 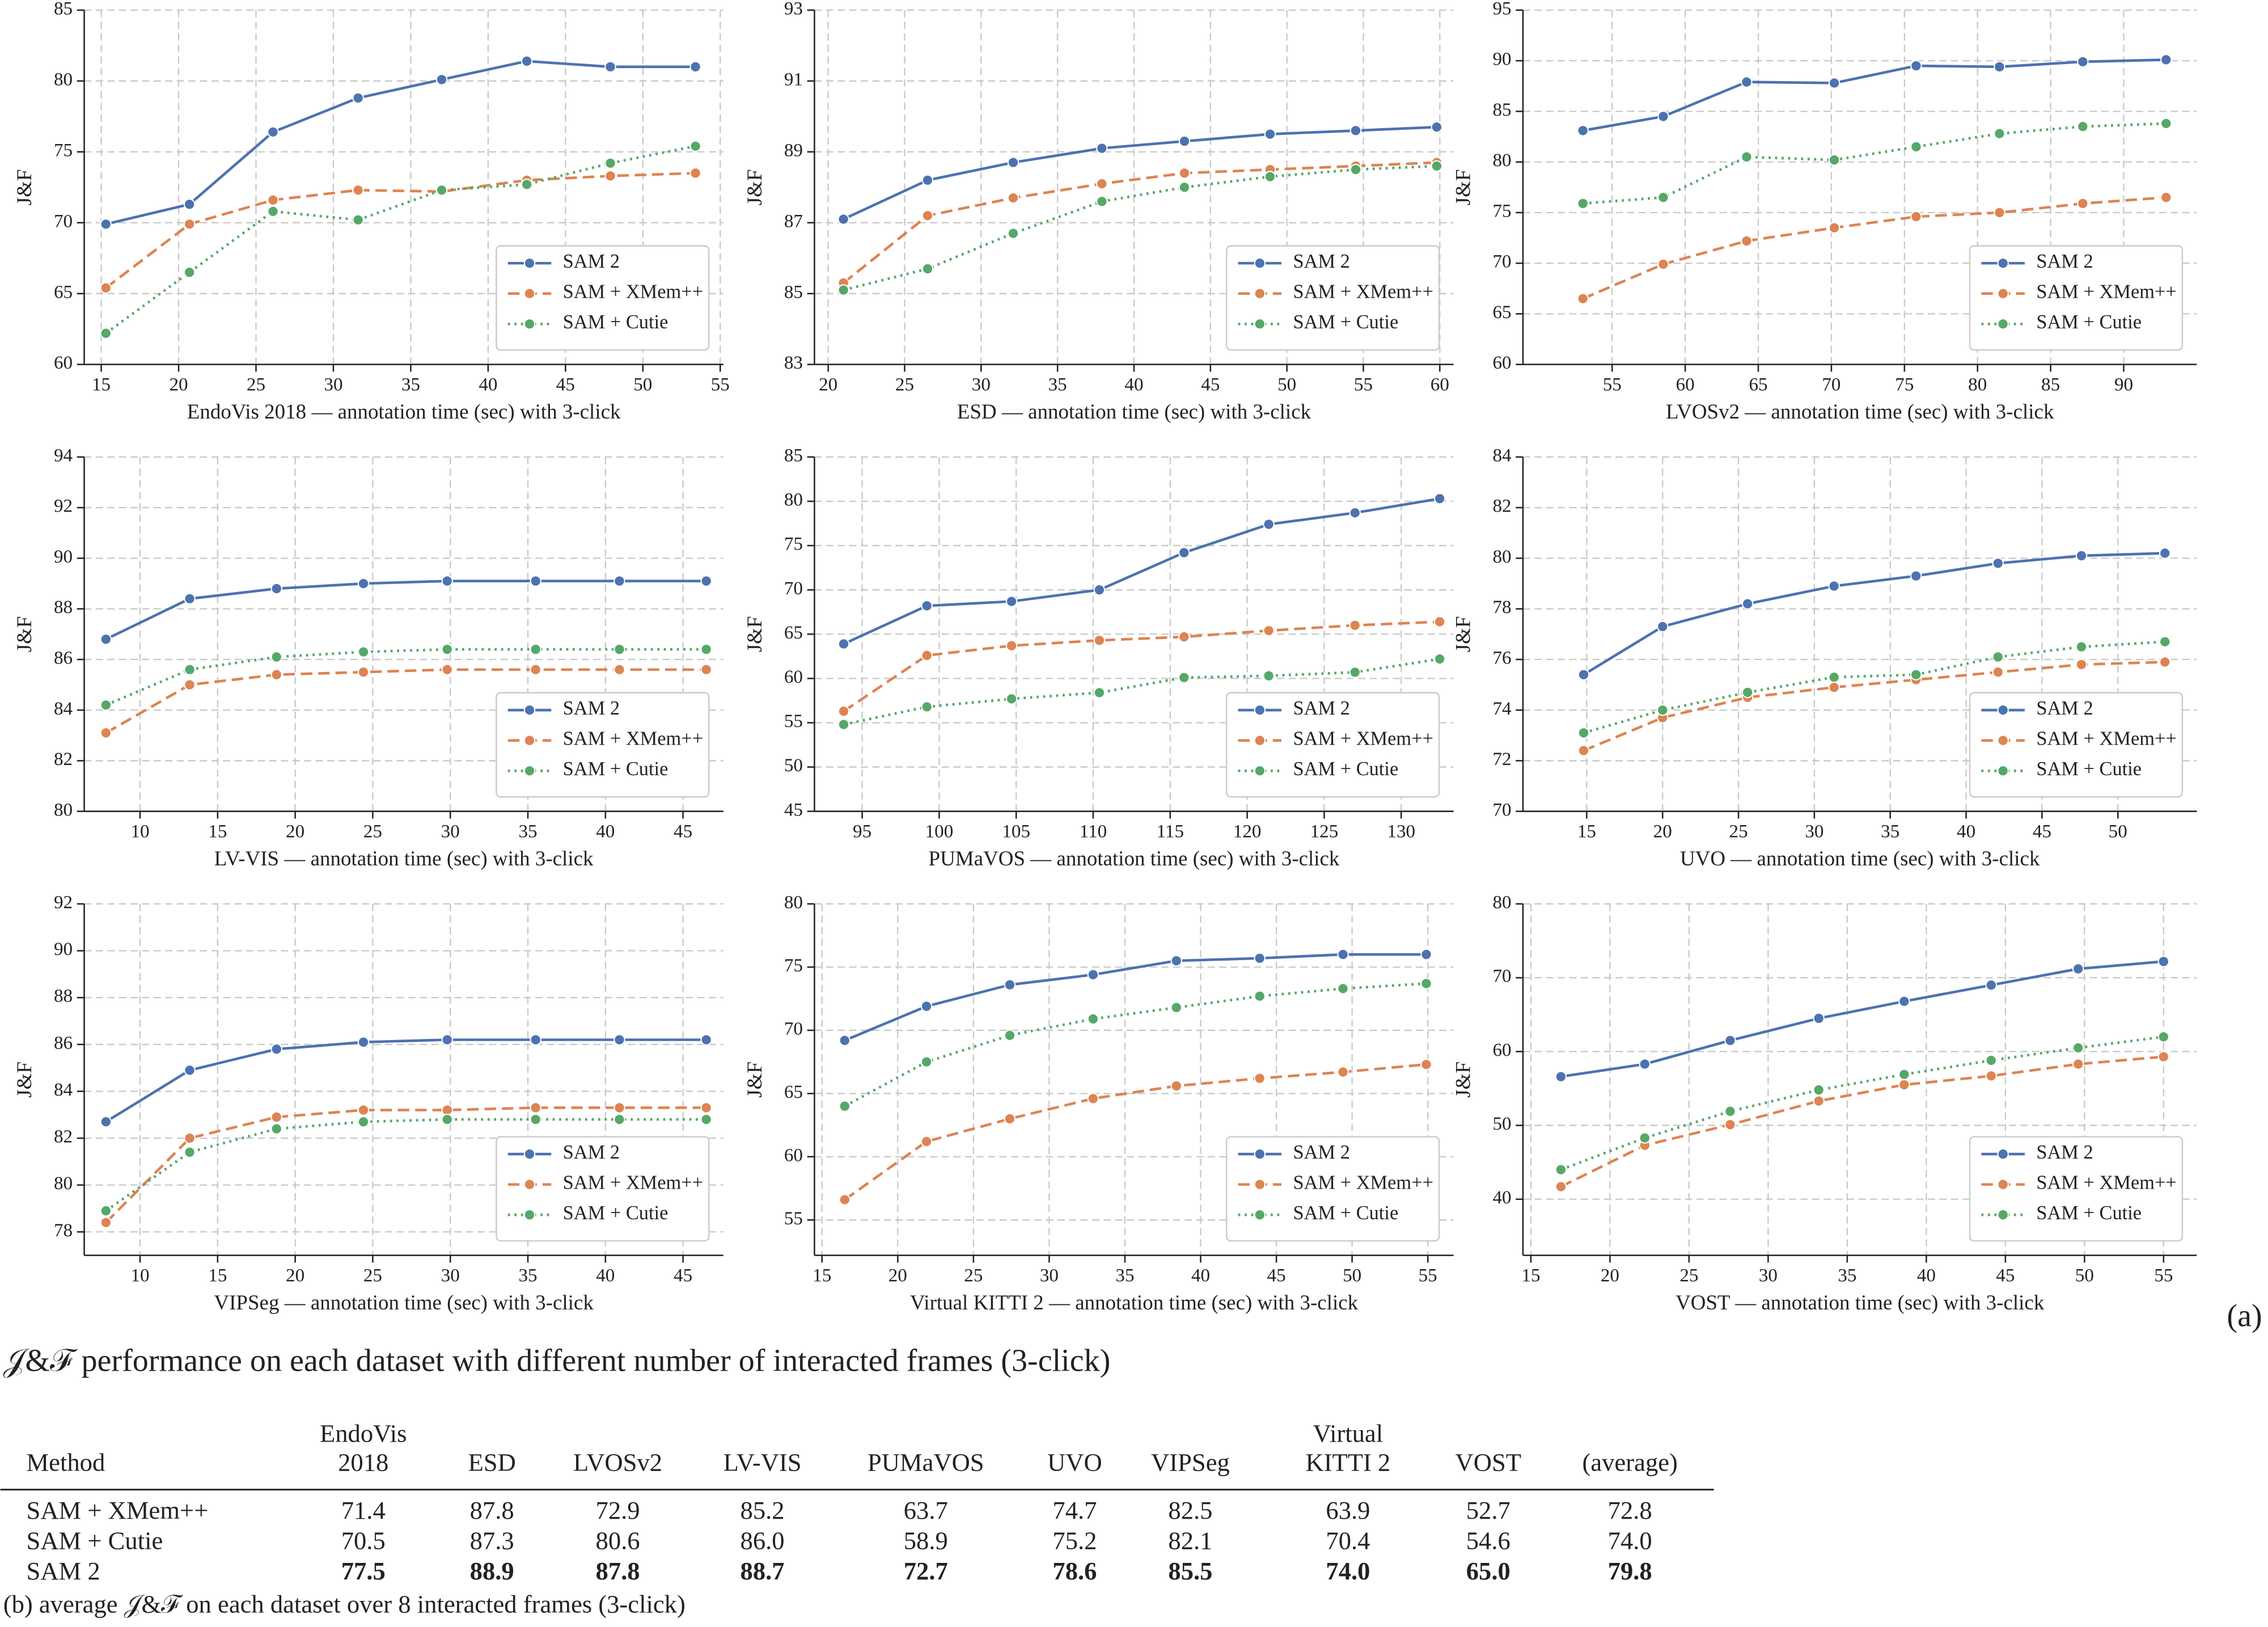 What do you see at coordinates (1363, 384) in the screenshot?
I see `x-tick-label: 55` at bounding box center [1363, 384].